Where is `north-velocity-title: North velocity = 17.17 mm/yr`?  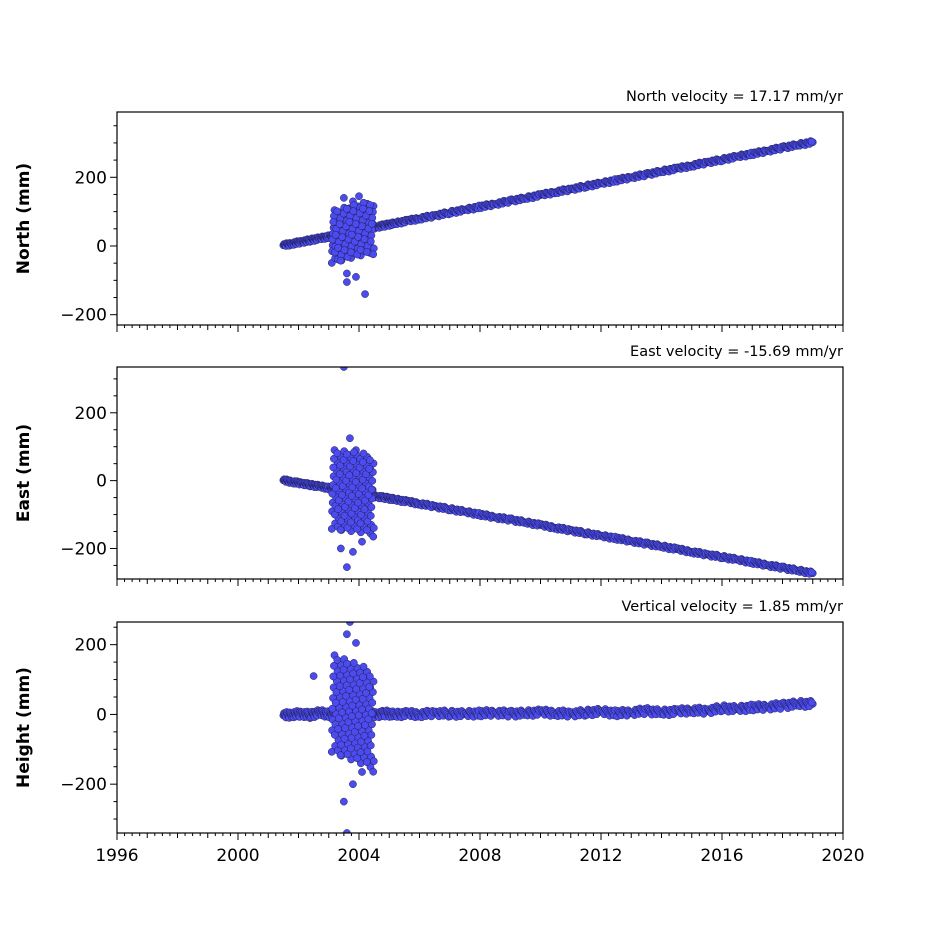 north-velocity-title: North velocity = 17.17 mm/yr is located at coordinates (734, 97).